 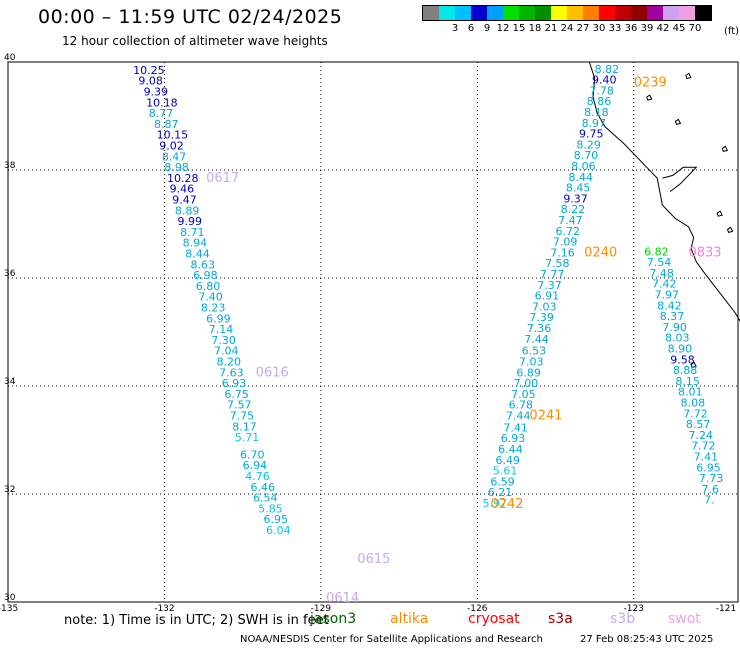 I want to click on mission-label-cryosat: cryosat, so click(x=494, y=619).